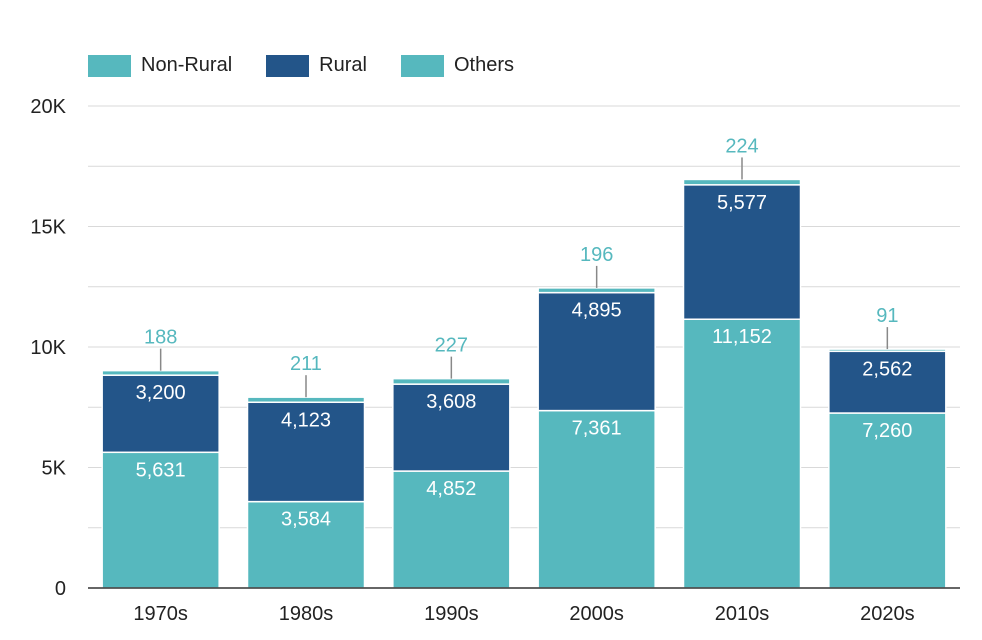 This screenshot has width=982, height=640. What do you see at coordinates (306, 452) in the screenshot?
I see `bar-rural-1980s` at bounding box center [306, 452].